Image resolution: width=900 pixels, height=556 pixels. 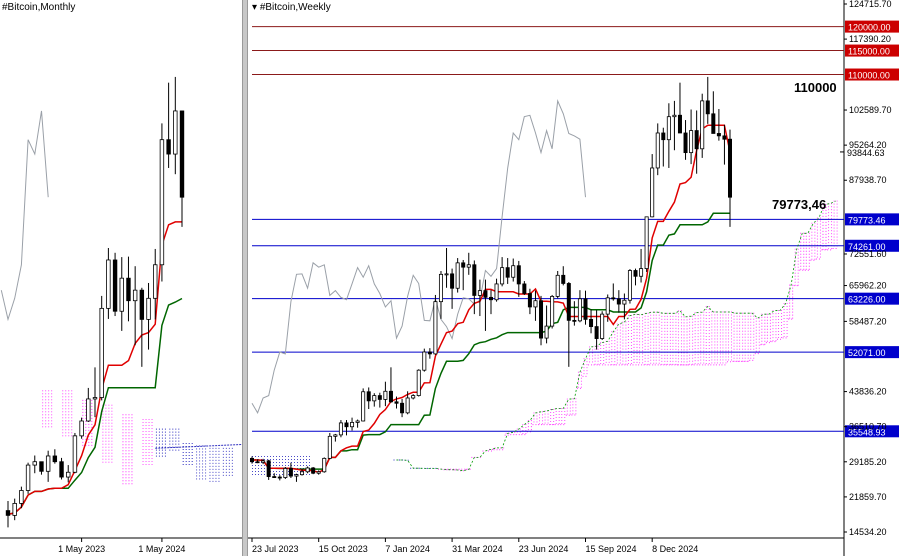 I want to click on current-price-label: 93844.63, so click(x=866, y=153).